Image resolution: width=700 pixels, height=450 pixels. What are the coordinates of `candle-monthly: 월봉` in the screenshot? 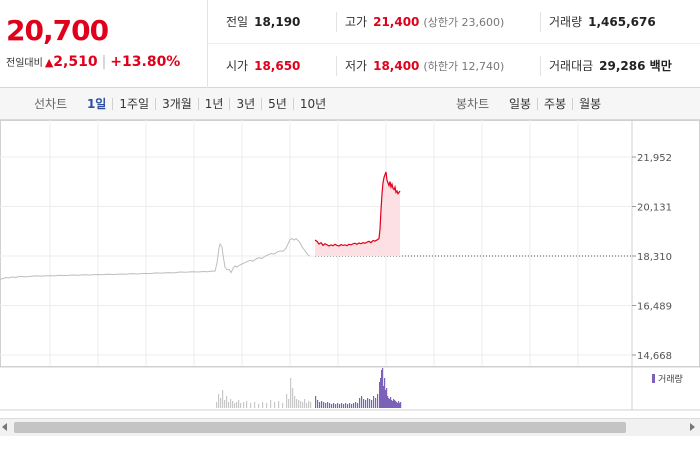 It's located at (589, 104).